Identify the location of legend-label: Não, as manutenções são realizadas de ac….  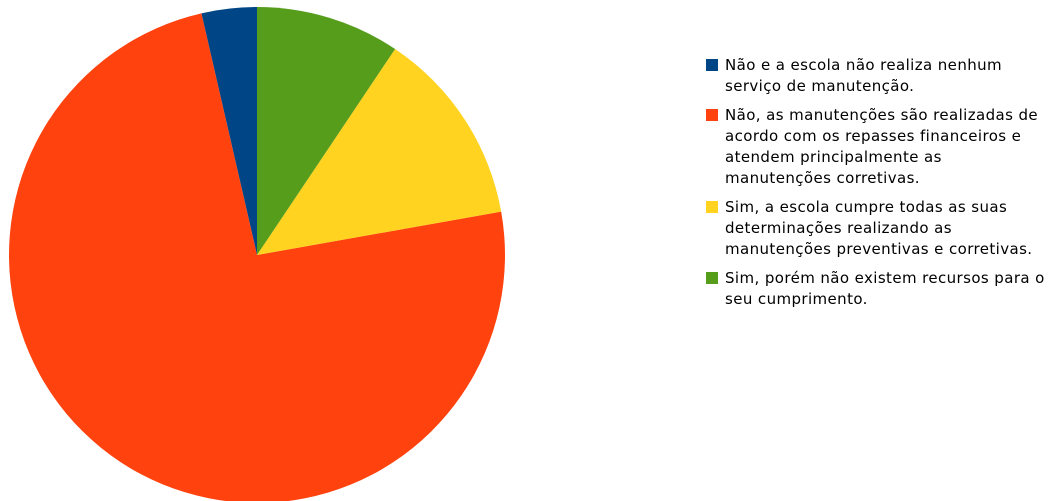
(882, 146).